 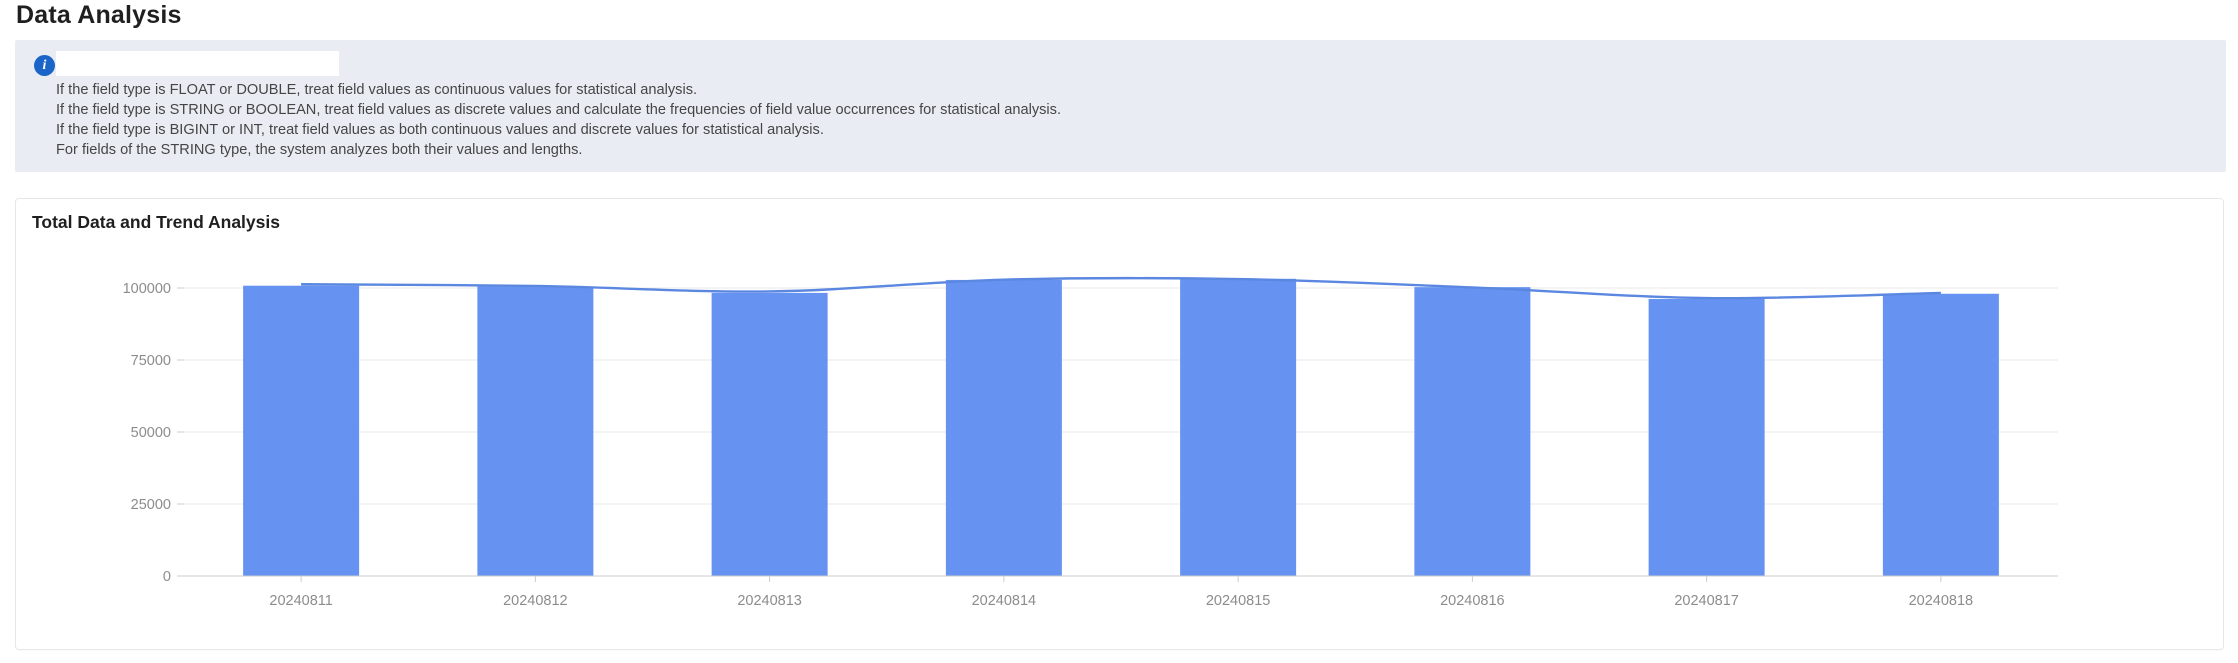 What do you see at coordinates (151, 361) in the screenshot?
I see `y-tick-label: 75000` at bounding box center [151, 361].